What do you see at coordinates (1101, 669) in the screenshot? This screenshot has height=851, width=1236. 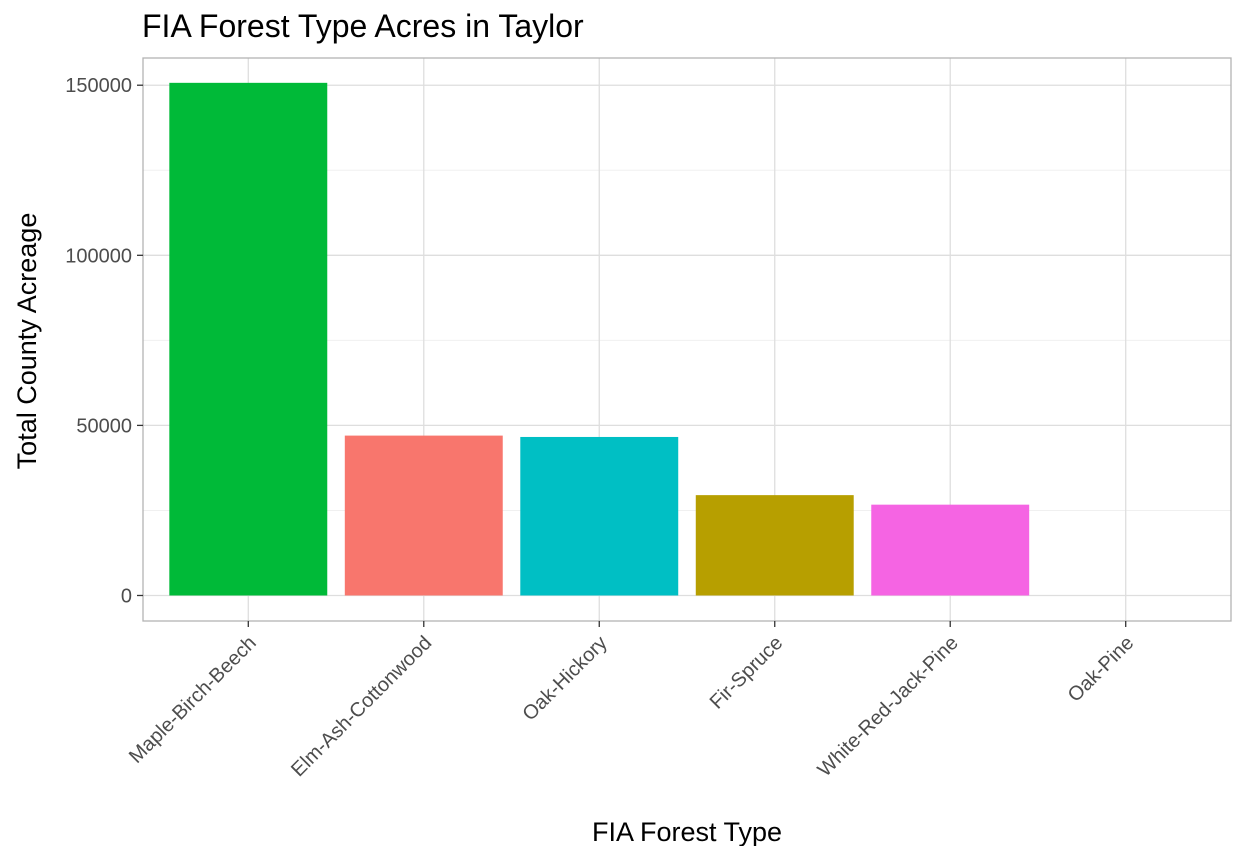 I see `x-tick-label: Oak-Pine` at bounding box center [1101, 669].